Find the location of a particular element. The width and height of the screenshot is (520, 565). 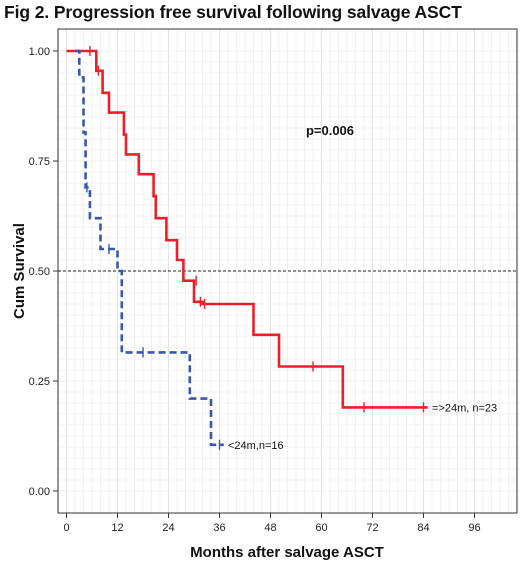

y-tick-label: 0.00 is located at coordinates (39, 492).